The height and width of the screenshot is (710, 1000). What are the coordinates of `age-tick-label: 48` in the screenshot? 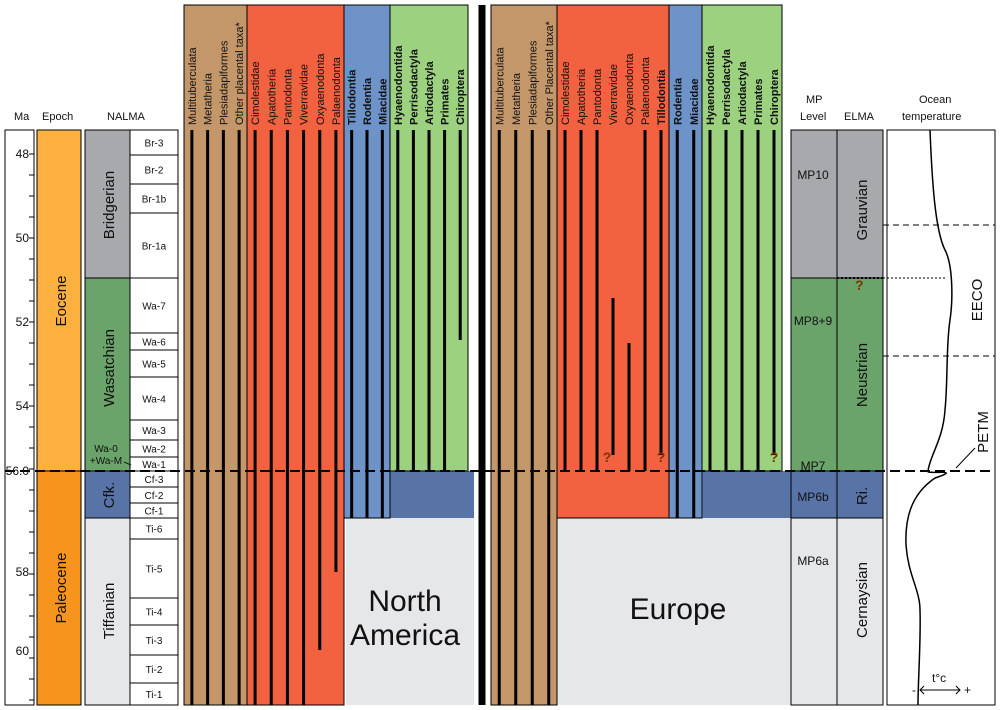 It's located at (23, 154).